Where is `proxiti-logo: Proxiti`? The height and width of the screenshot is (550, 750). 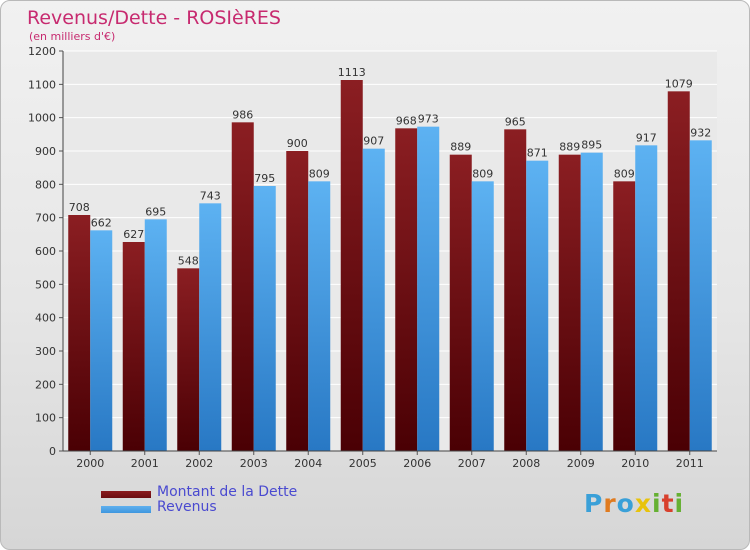 proxiti-logo: Proxiti is located at coordinates (634, 503).